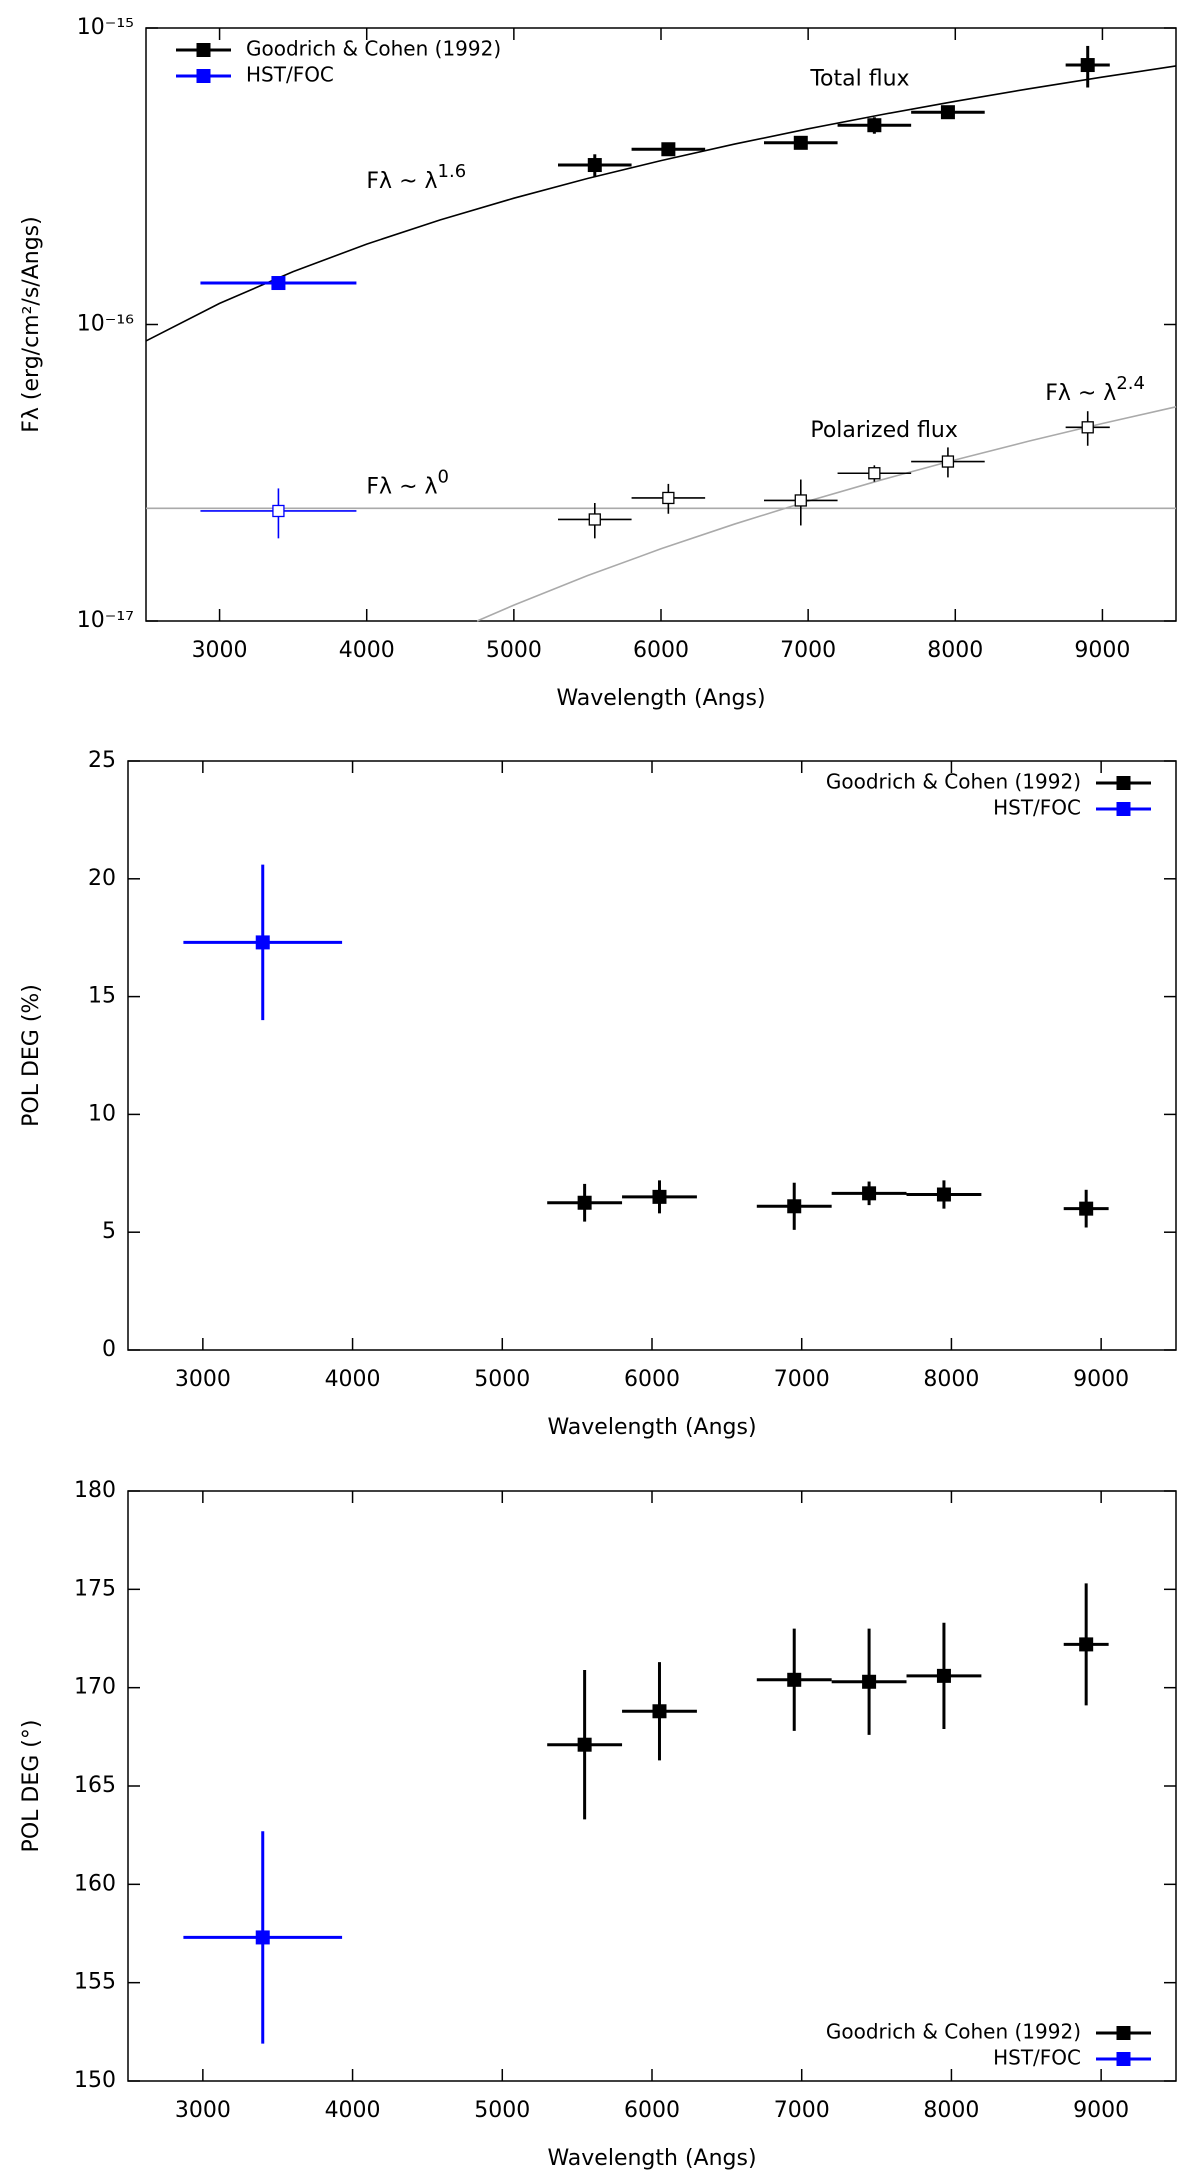  I want to click on annotation: Total flux, so click(859, 79).